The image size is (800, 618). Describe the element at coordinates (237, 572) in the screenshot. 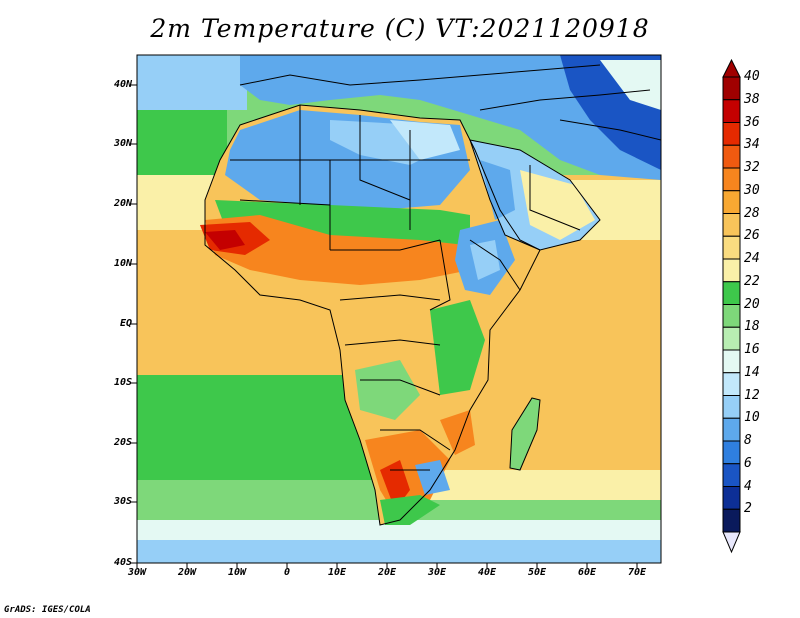

I see `lon-label-10w: 10W` at that location.